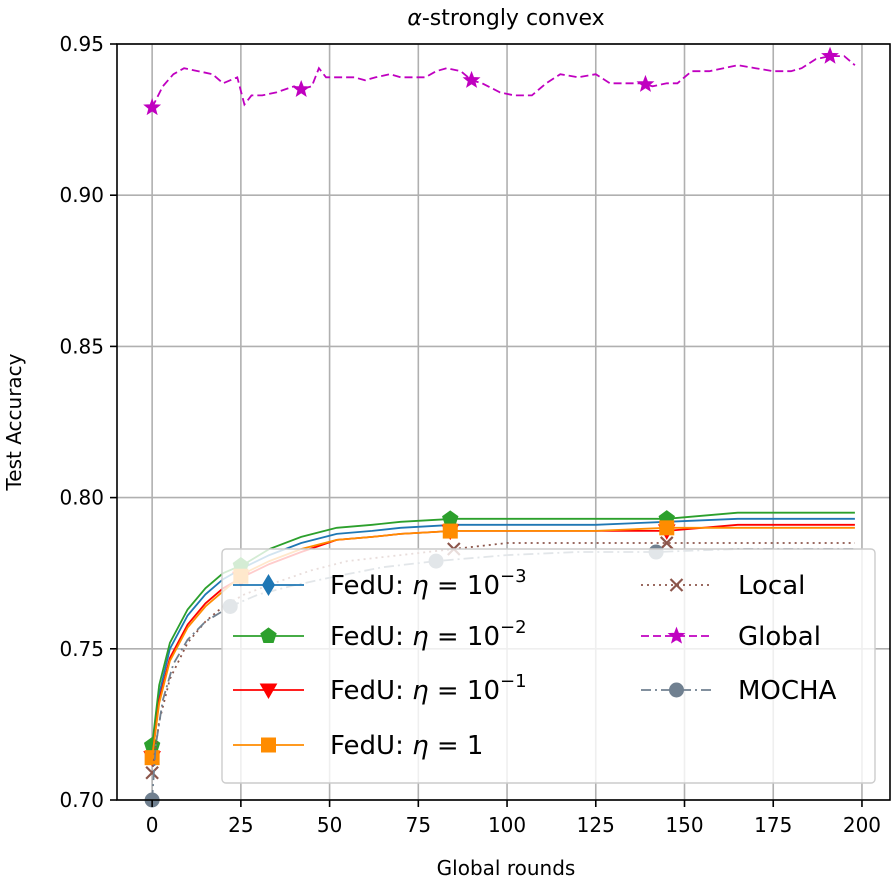 The height and width of the screenshot is (884, 895). Describe the element at coordinates (448, 746) in the screenshot. I see `legend-eq-fedu4: =` at that location.